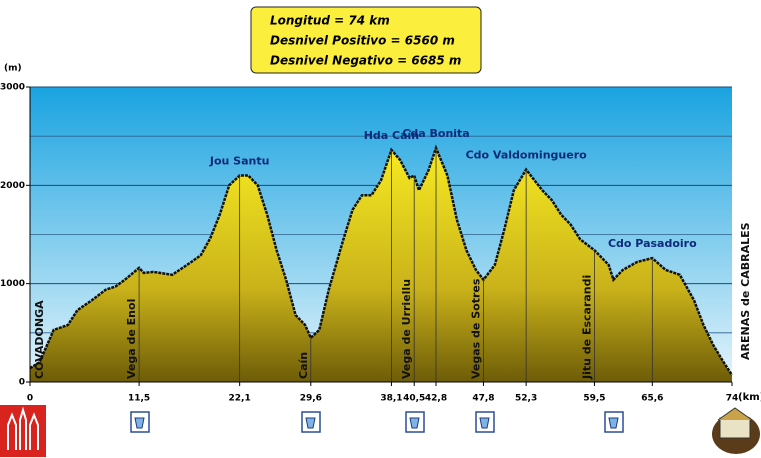 The height and width of the screenshot is (458, 761). I want to click on x-tick-label: 59,5, so click(594, 399).